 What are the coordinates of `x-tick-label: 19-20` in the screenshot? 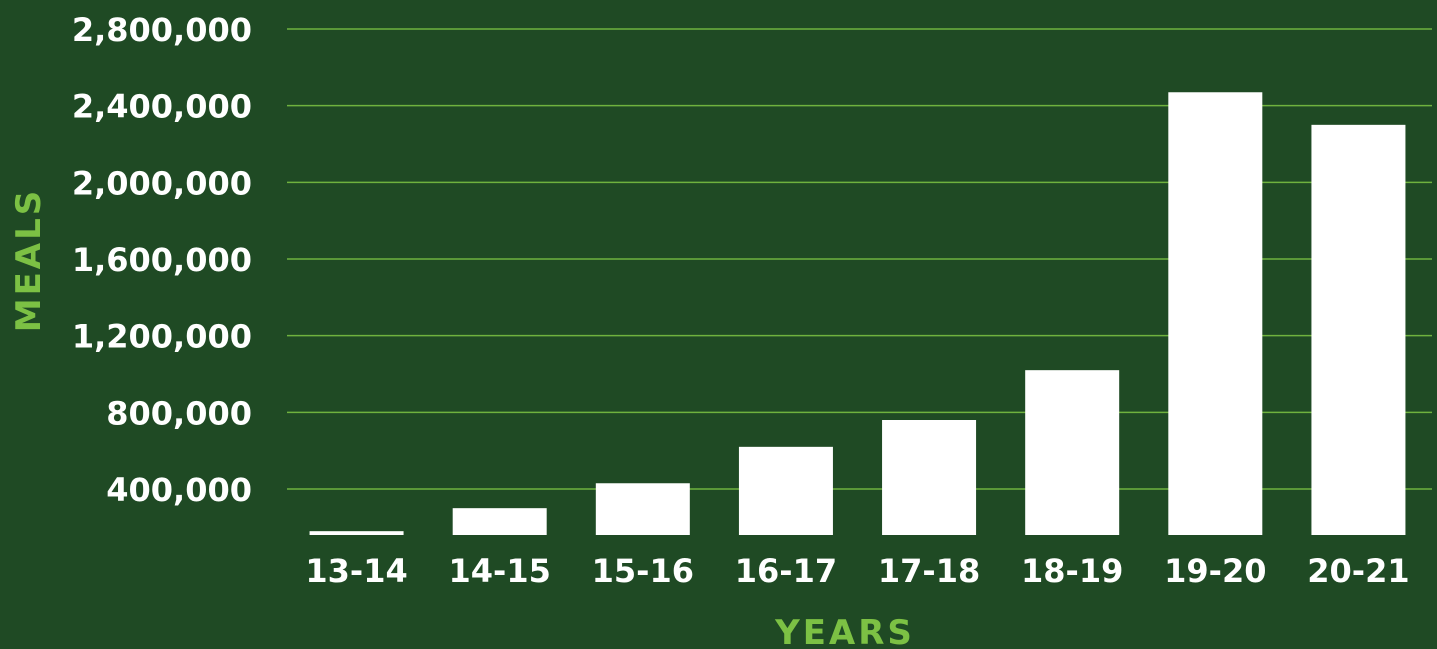 It's located at (1215, 571).